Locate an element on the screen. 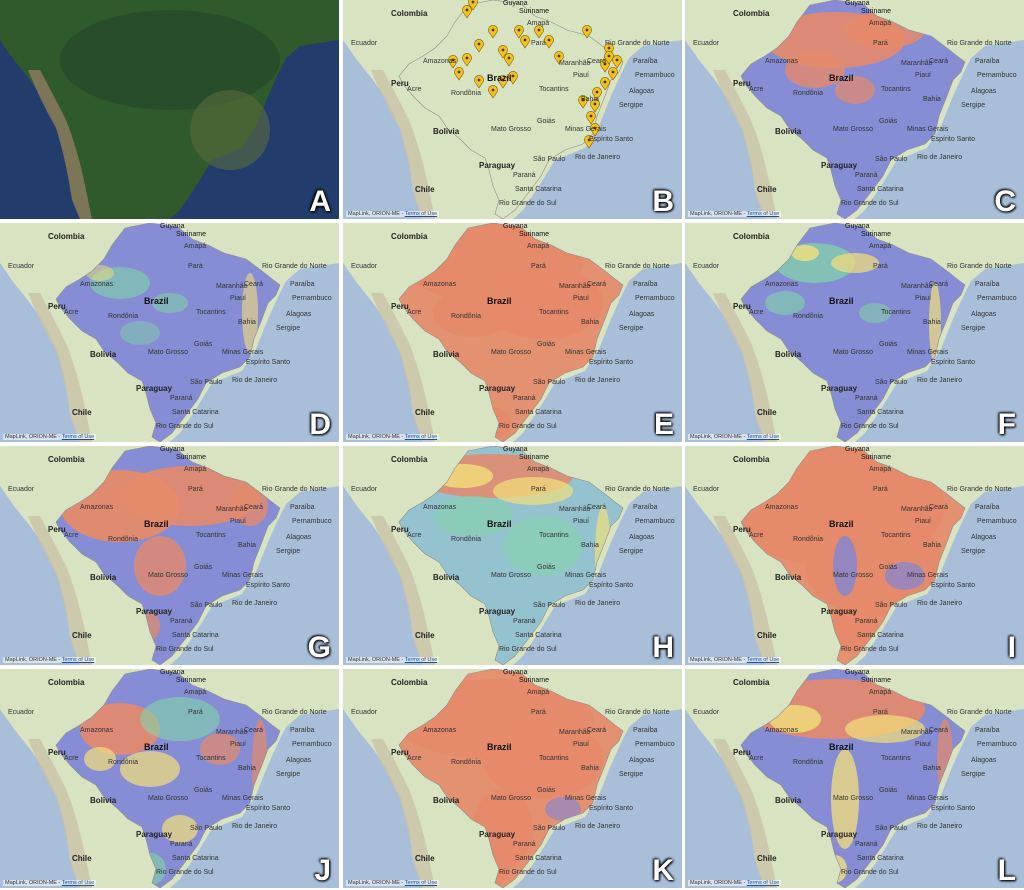 This screenshot has width=1024, height=890. panel-letter-f: F is located at coordinates (1006, 424).